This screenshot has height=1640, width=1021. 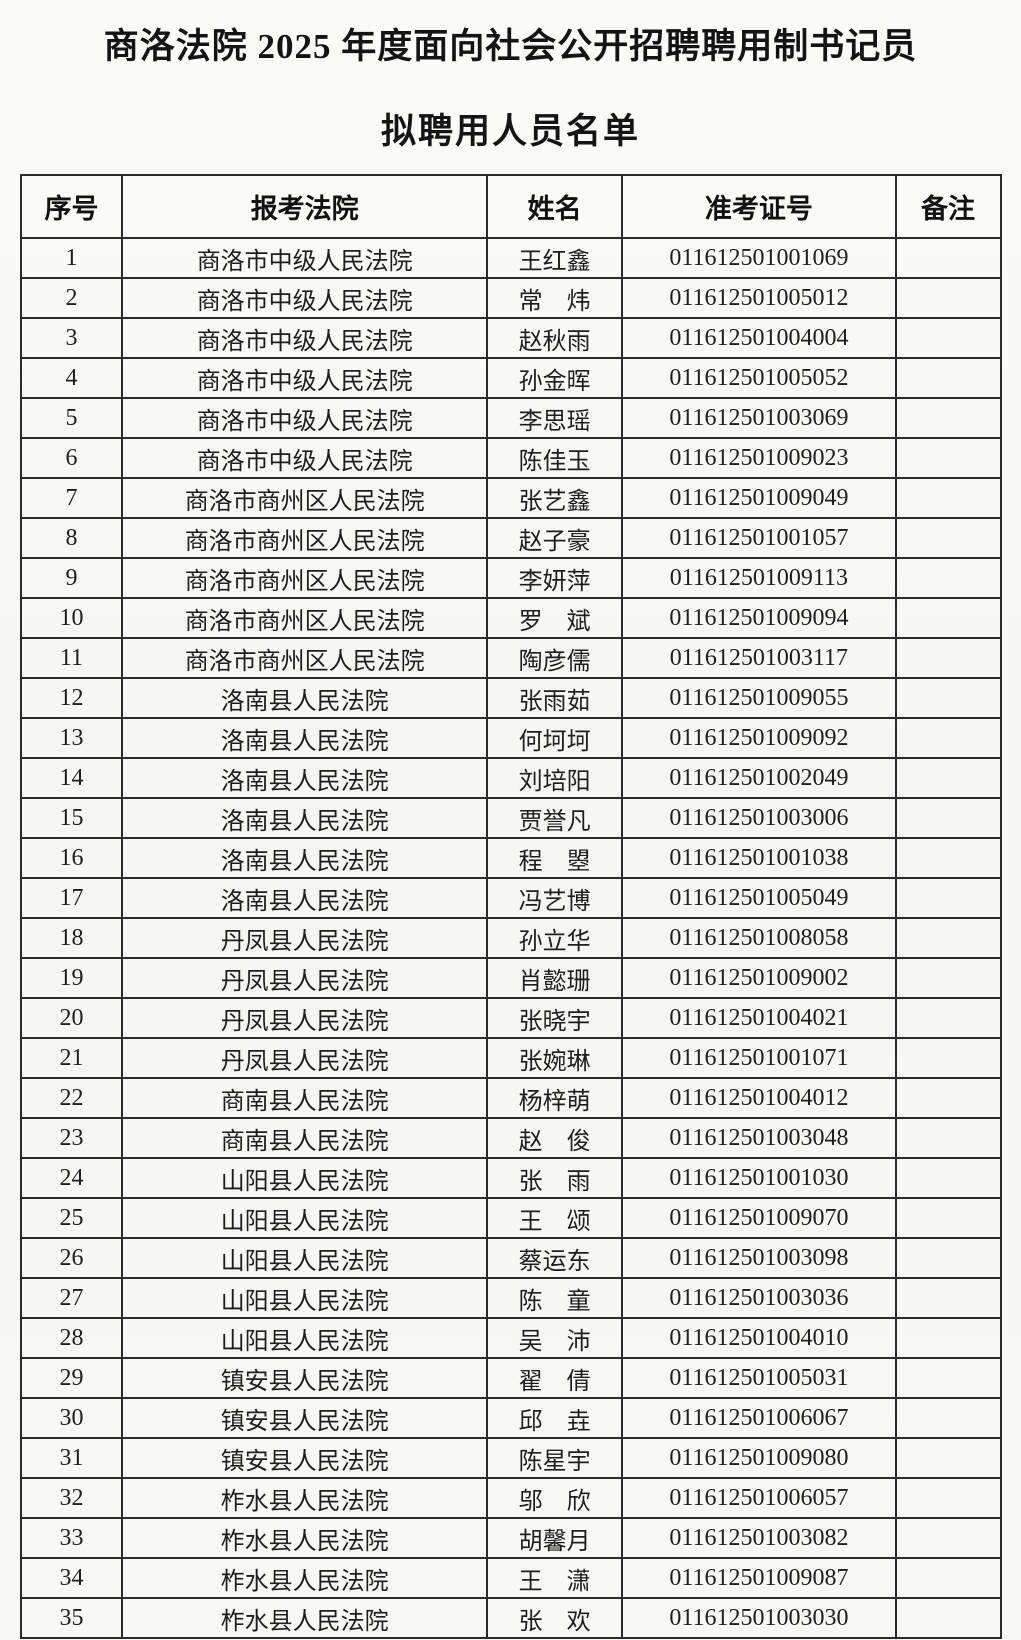 What do you see at coordinates (510, 698) in the screenshot?
I see `table-row: 12 洛南县人民法院 张雨茹 011612501009055` at bounding box center [510, 698].